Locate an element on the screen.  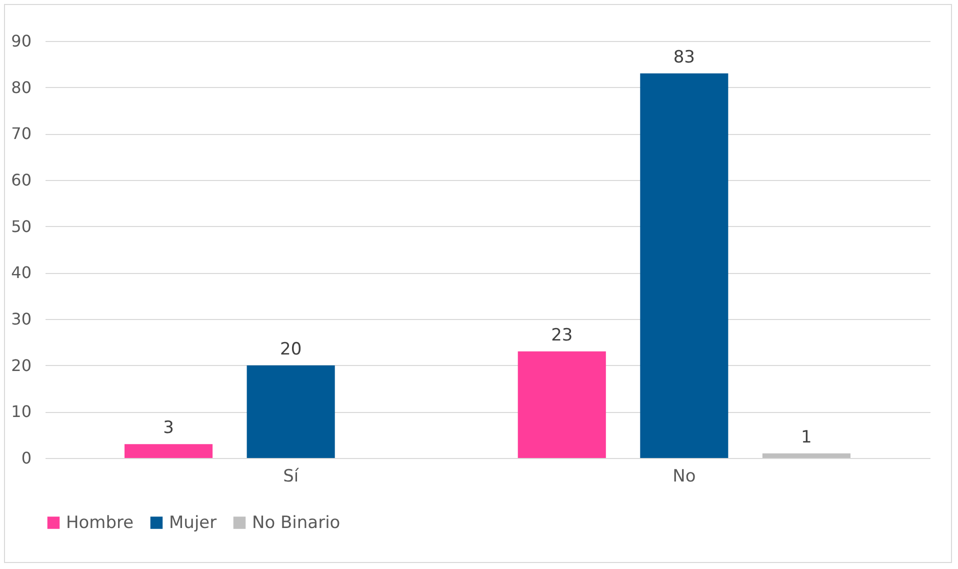
data-label: 23 is located at coordinates (562, 335).